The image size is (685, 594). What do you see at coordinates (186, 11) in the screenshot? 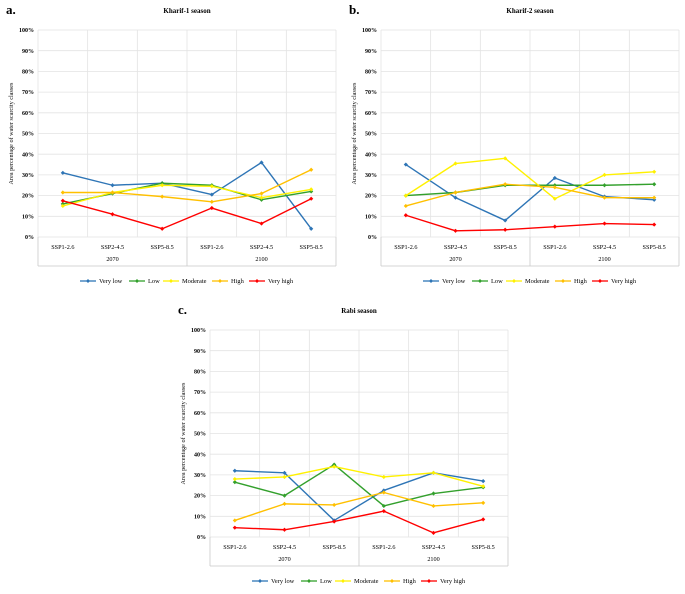
I see `chart-title: Kharif-1 season` at bounding box center [186, 11].